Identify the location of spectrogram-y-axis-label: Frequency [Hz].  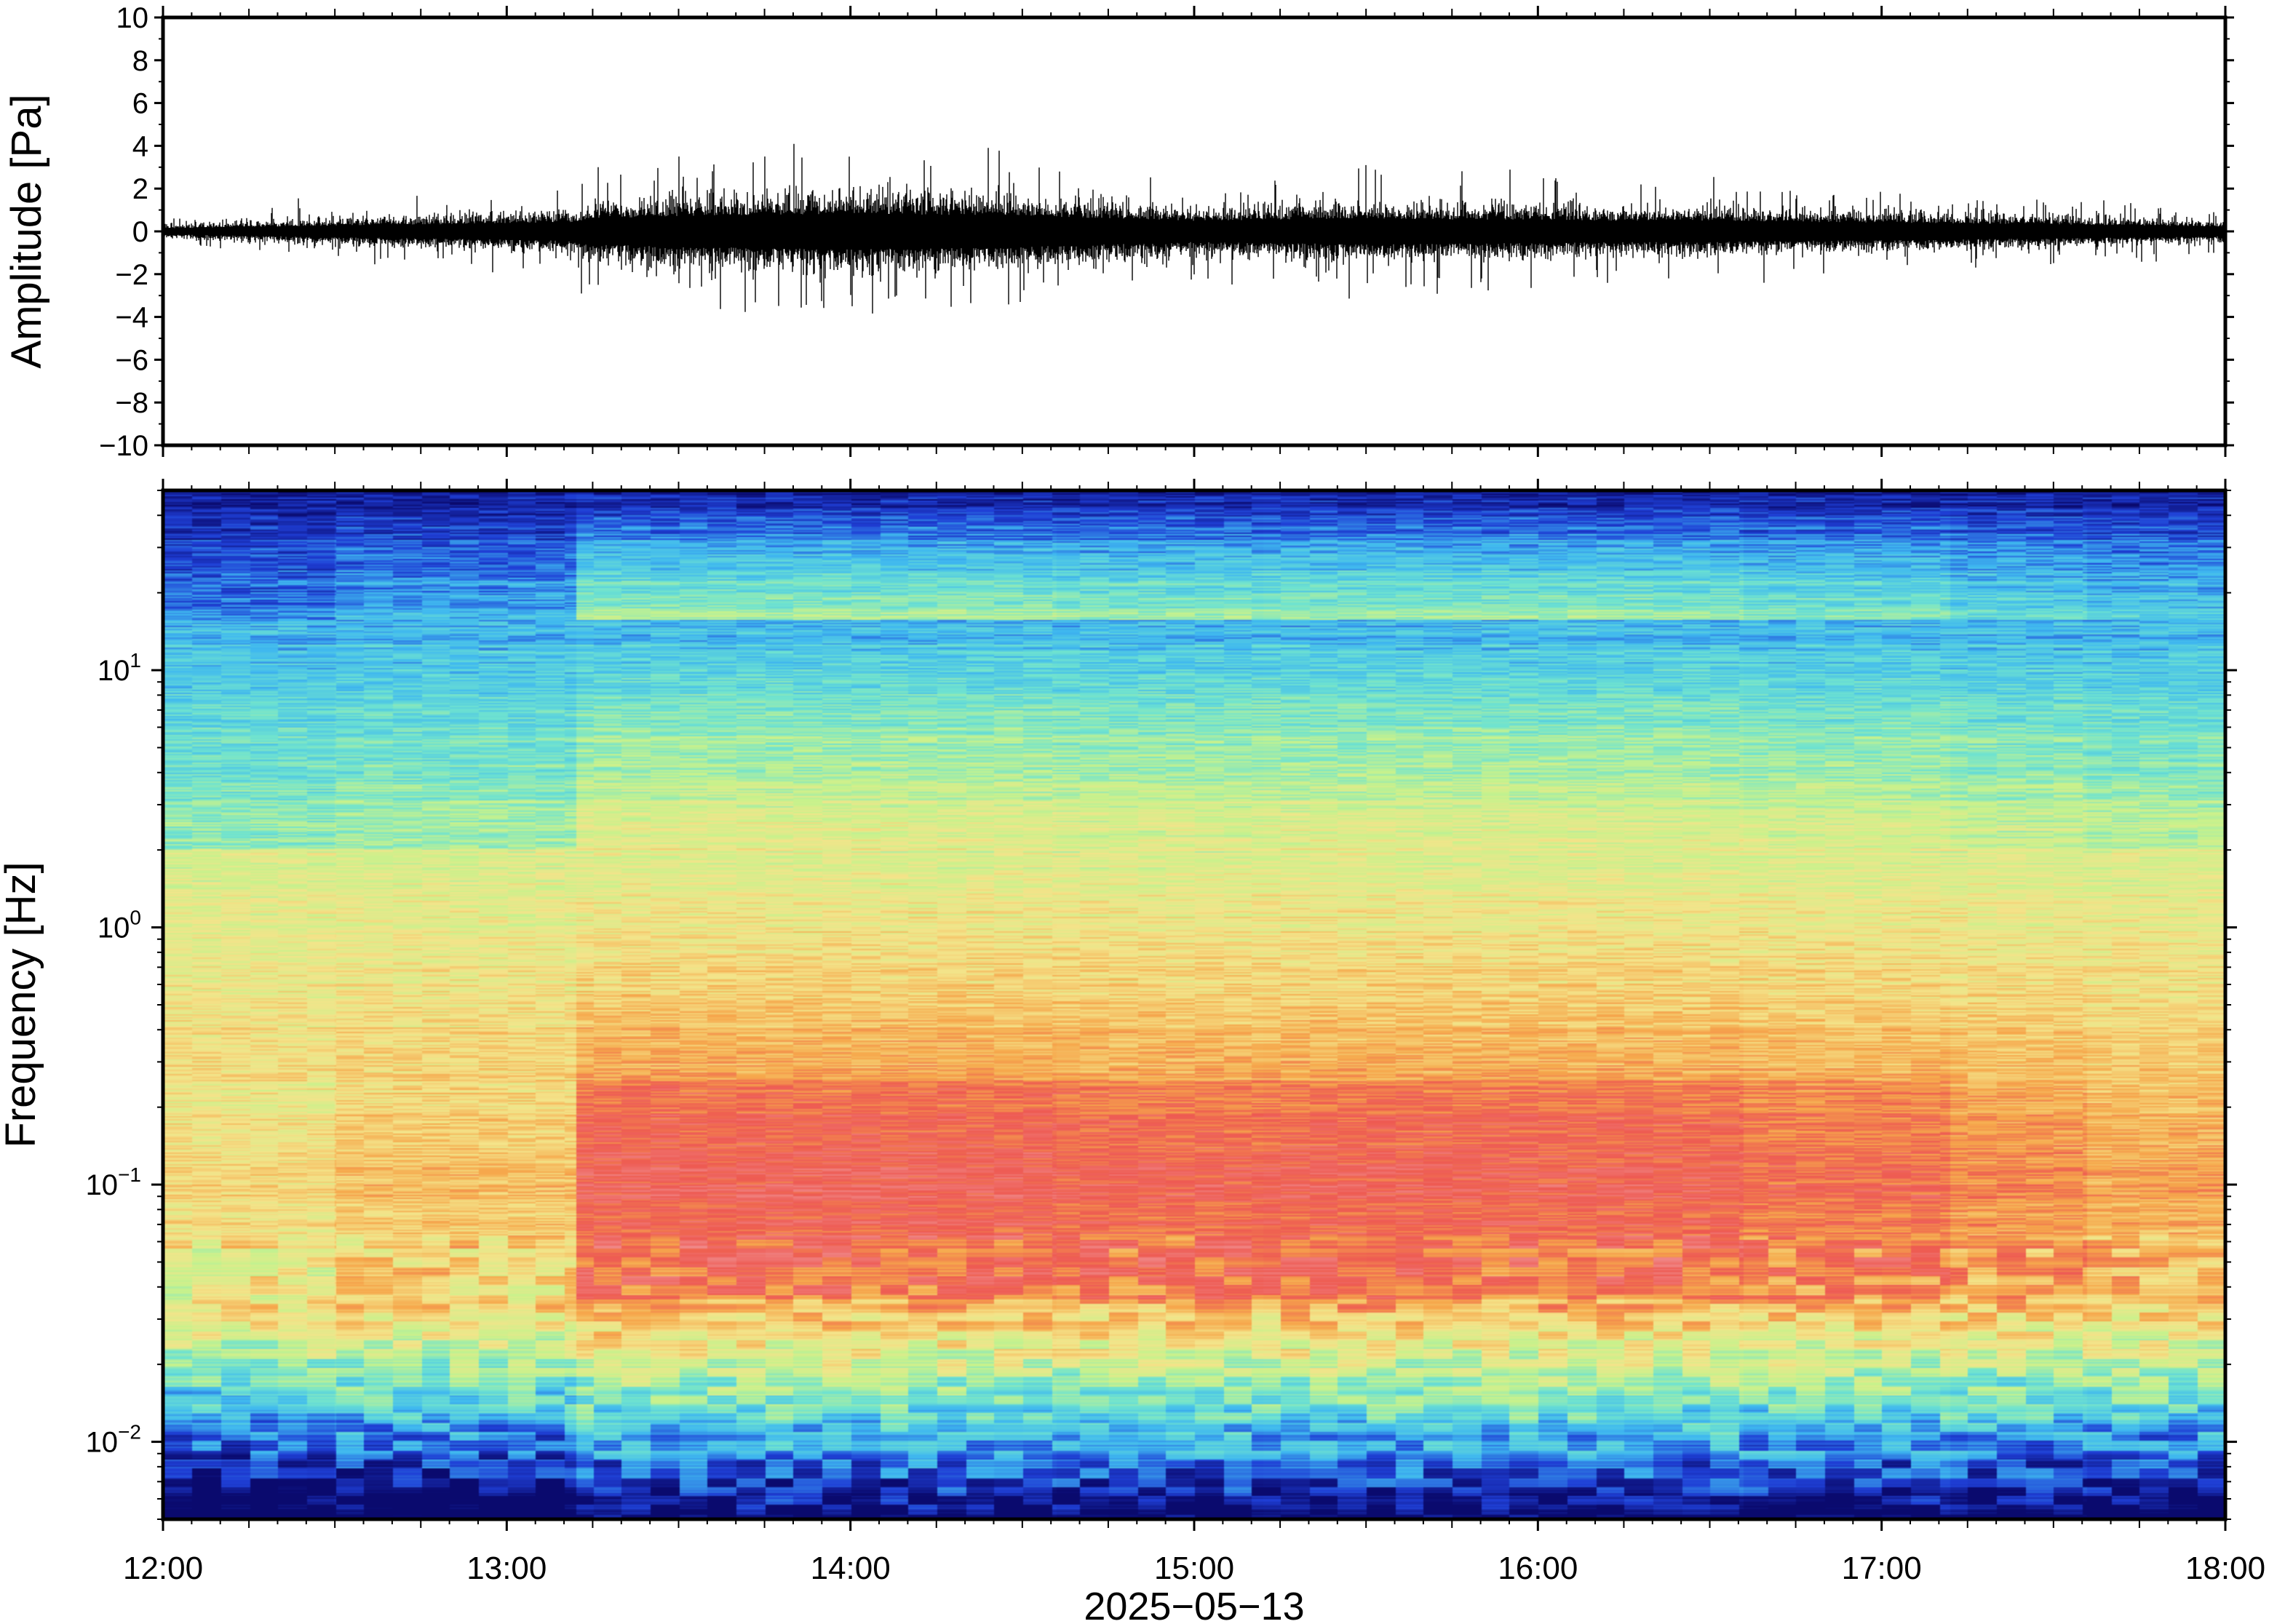
(22, 1004).